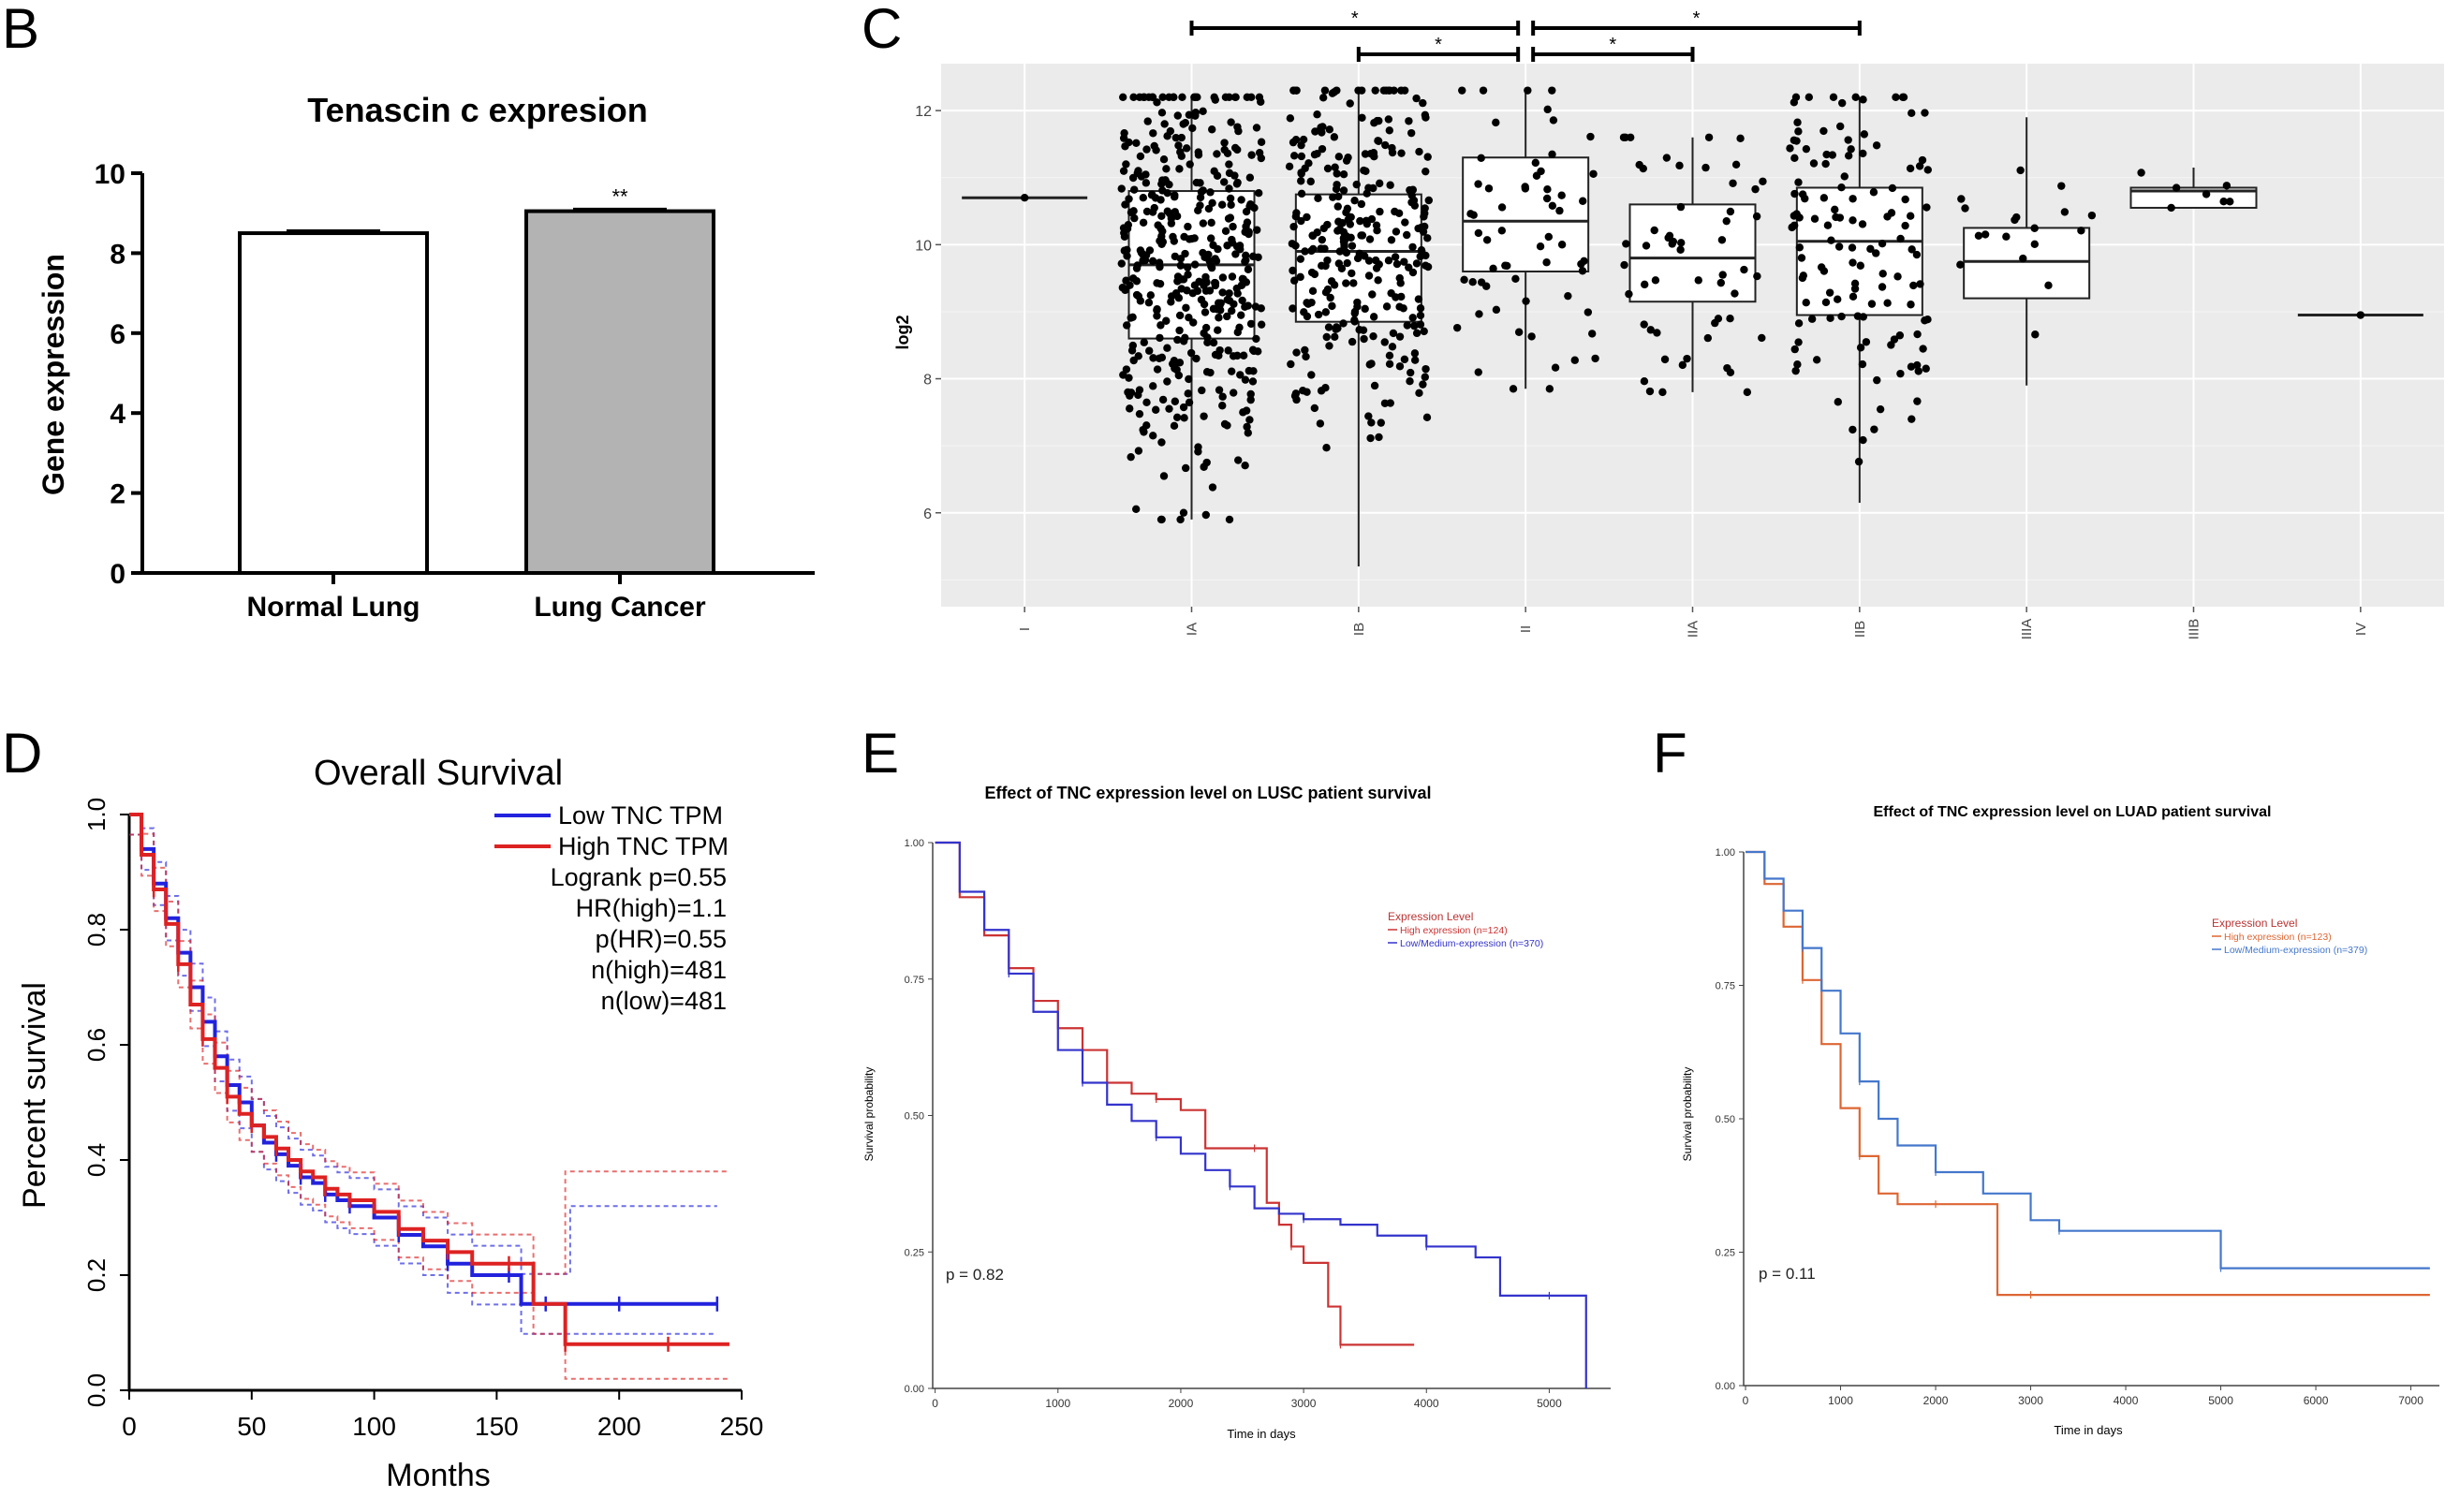 The image size is (2460, 1512). I want to click on y-tick-label: 0.4, so click(96, 1160).